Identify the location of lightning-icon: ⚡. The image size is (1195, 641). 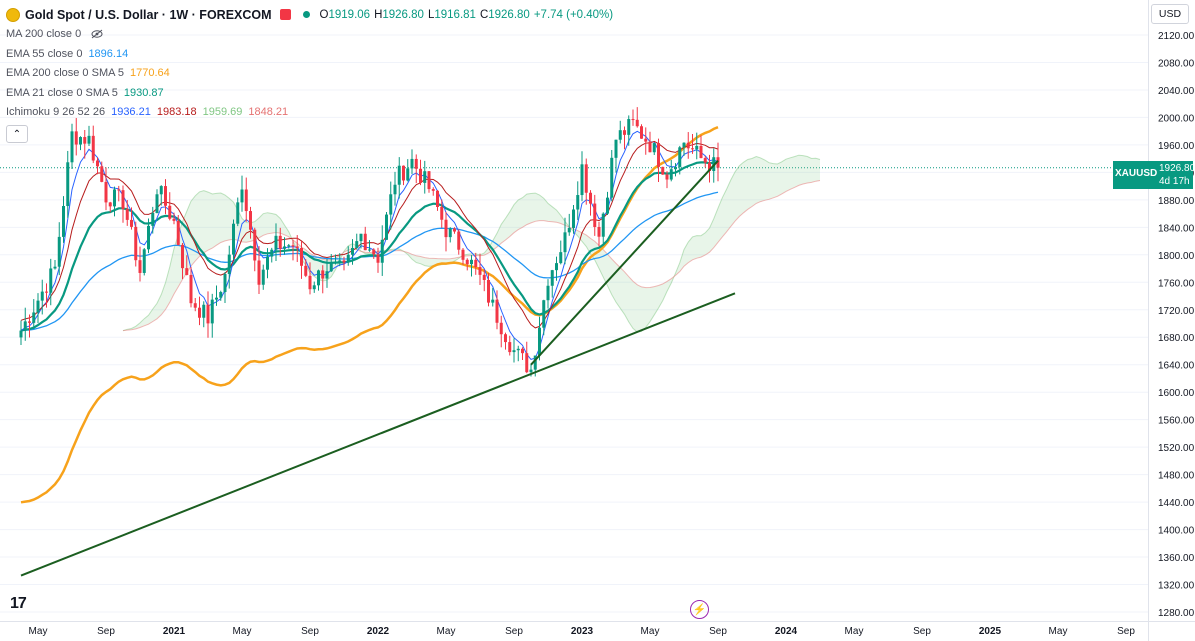
(699, 609).